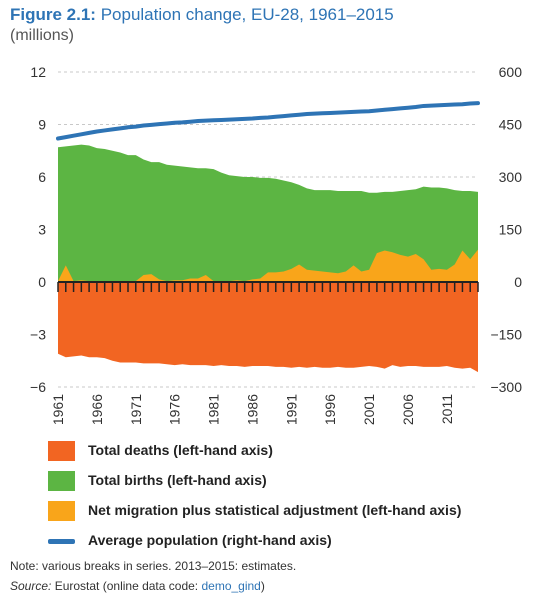 The image size is (553, 610). What do you see at coordinates (31, 586) in the screenshot?
I see `source-label: Source:` at bounding box center [31, 586].